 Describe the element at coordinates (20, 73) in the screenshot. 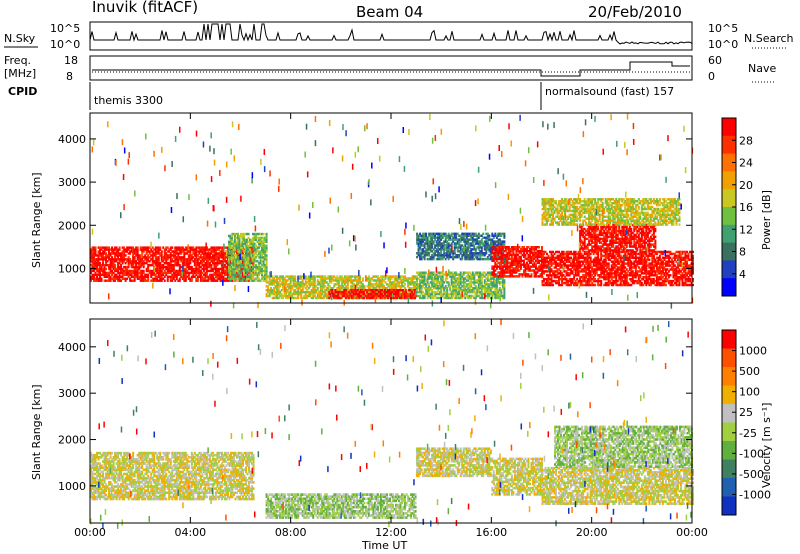

I see `freq-unit: [MHz]` at that location.